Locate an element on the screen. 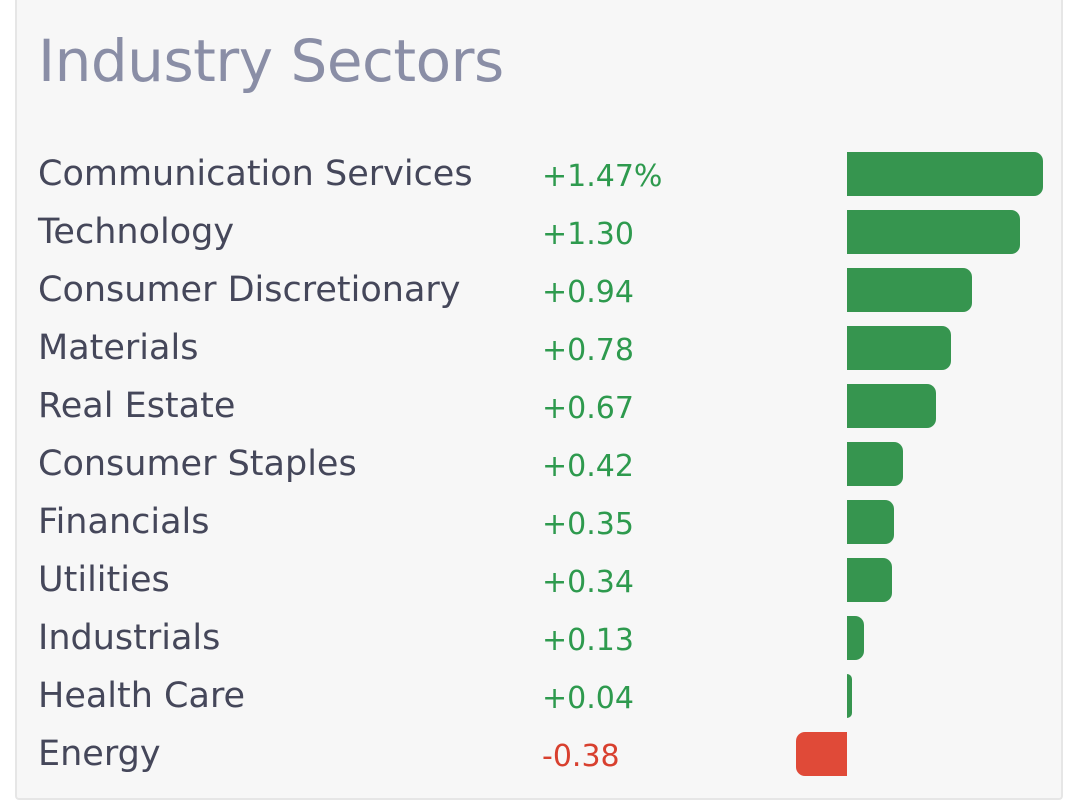  sector-name: Energy is located at coordinates (99, 754).